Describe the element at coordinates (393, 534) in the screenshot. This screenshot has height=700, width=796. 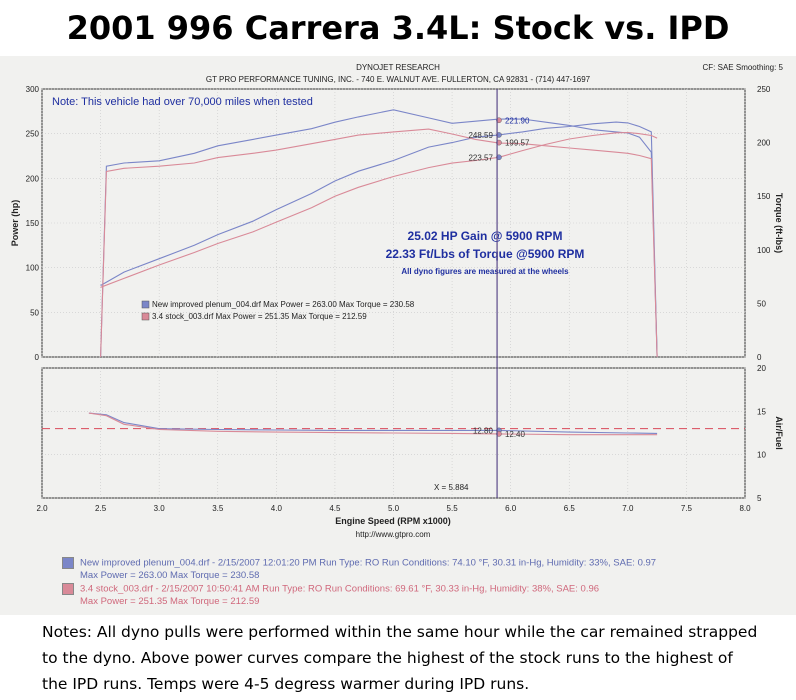
I see `website-link: http://www.gtpro.com` at that location.